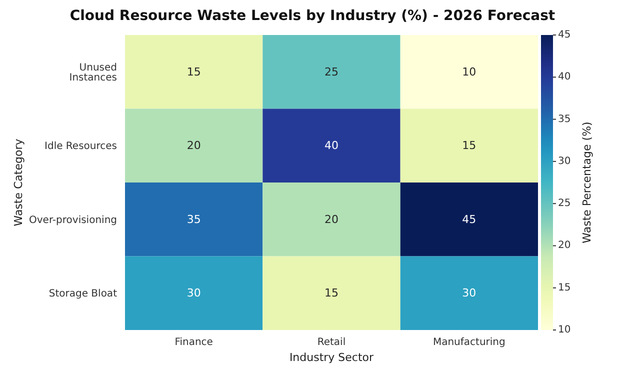  What do you see at coordinates (564, 161) in the screenshot?
I see `color-bar-label: 30` at bounding box center [564, 161].